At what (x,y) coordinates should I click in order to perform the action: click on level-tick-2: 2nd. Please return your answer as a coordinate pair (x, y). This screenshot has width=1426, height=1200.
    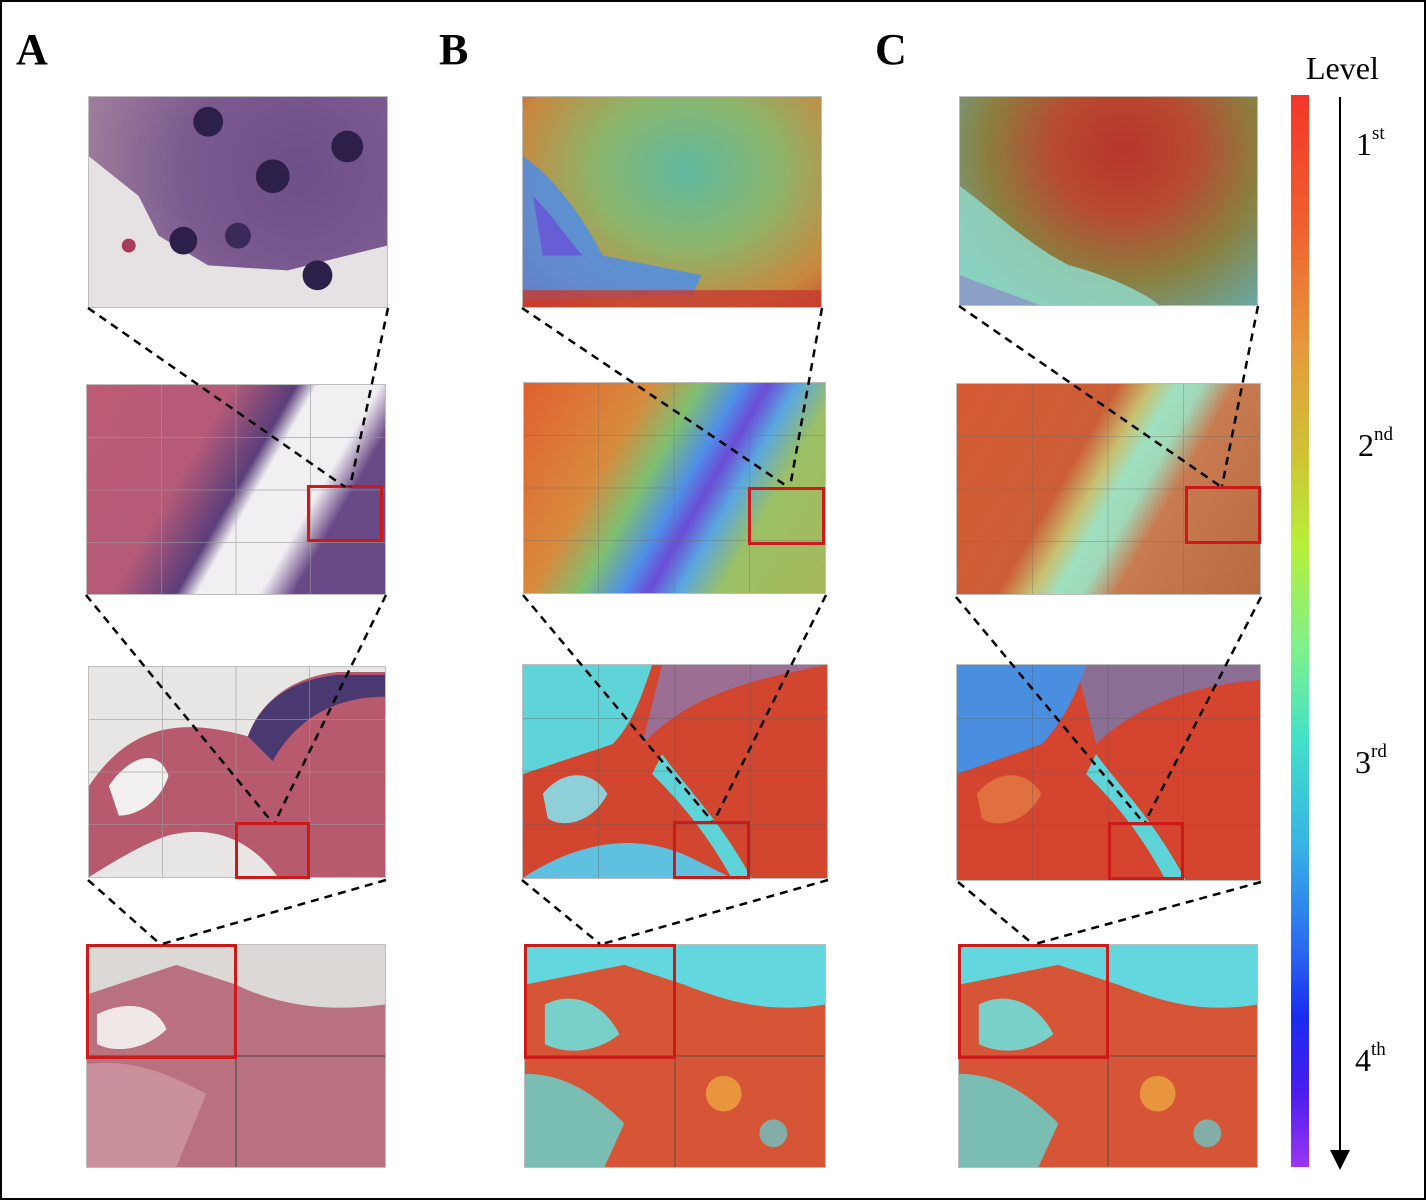
    Looking at the image, I should click on (1375, 443).